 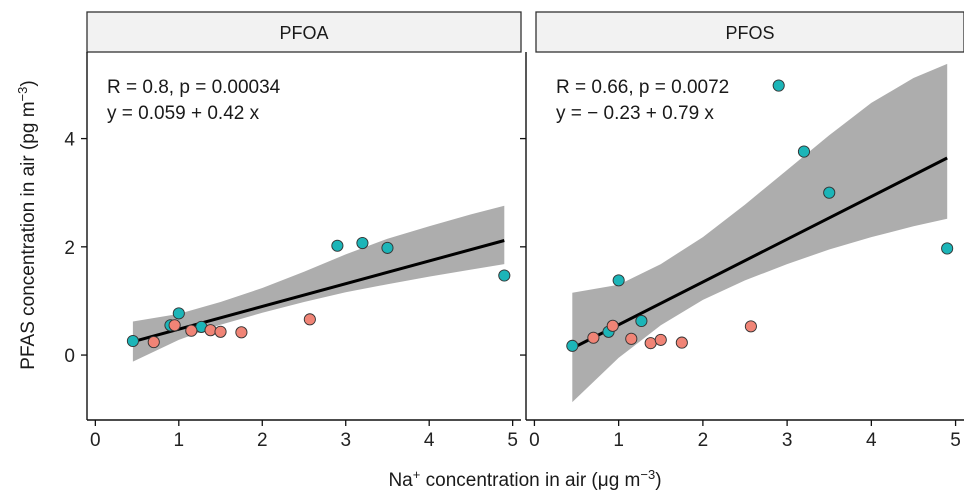 I want to click on y-tick-label: 2, so click(x=69, y=248).